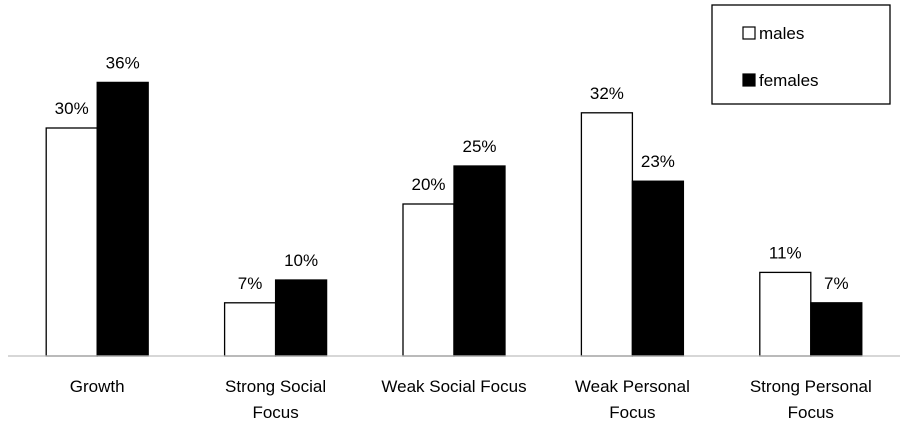 Image resolution: width=900 pixels, height=434 pixels. I want to click on x-tick-label: Weak Personal Focus, so click(632, 399).